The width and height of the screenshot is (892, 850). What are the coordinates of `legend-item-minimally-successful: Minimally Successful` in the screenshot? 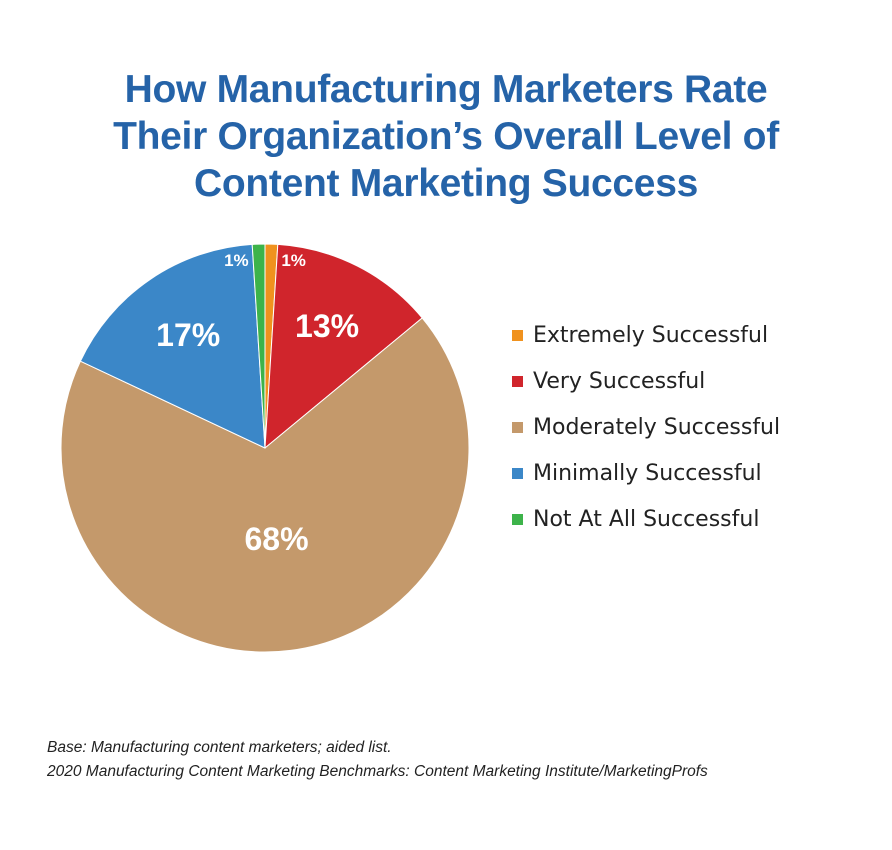 It's located at (697, 473).